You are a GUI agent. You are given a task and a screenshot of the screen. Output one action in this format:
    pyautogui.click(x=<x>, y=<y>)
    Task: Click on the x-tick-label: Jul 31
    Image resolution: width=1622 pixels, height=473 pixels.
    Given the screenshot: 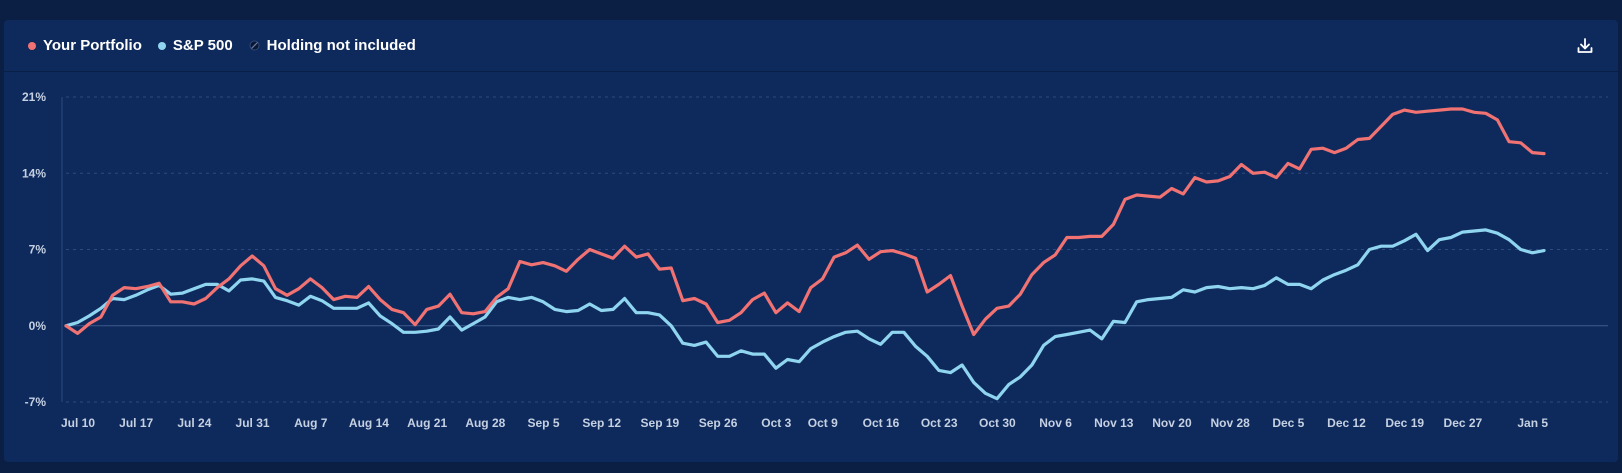 What is the action you would take?
    pyautogui.click(x=253, y=423)
    